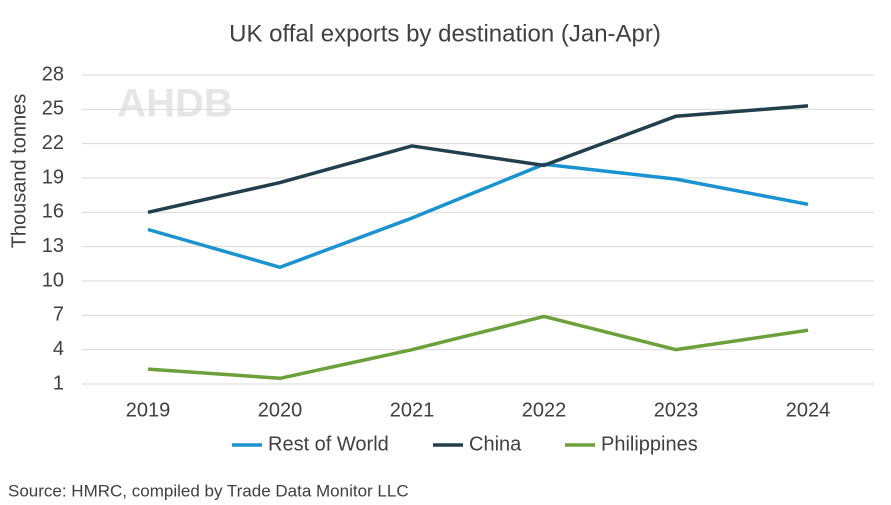 The height and width of the screenshot is (505, 891). What do you see at coordinates (53, 246) in the screenshot?
I see `y-tick-label: 13` at bounding box center [53, 246].